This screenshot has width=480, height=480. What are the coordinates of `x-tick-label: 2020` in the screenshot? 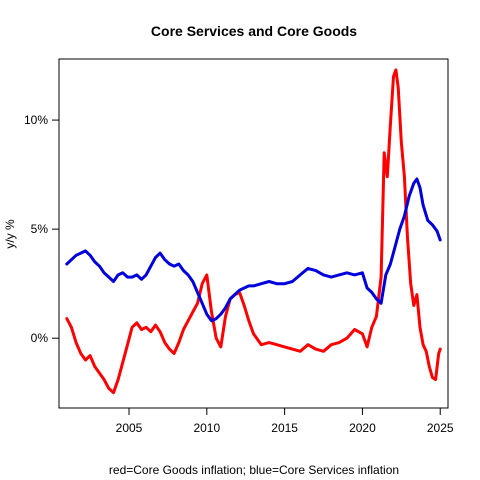 It's located at (362, 428).